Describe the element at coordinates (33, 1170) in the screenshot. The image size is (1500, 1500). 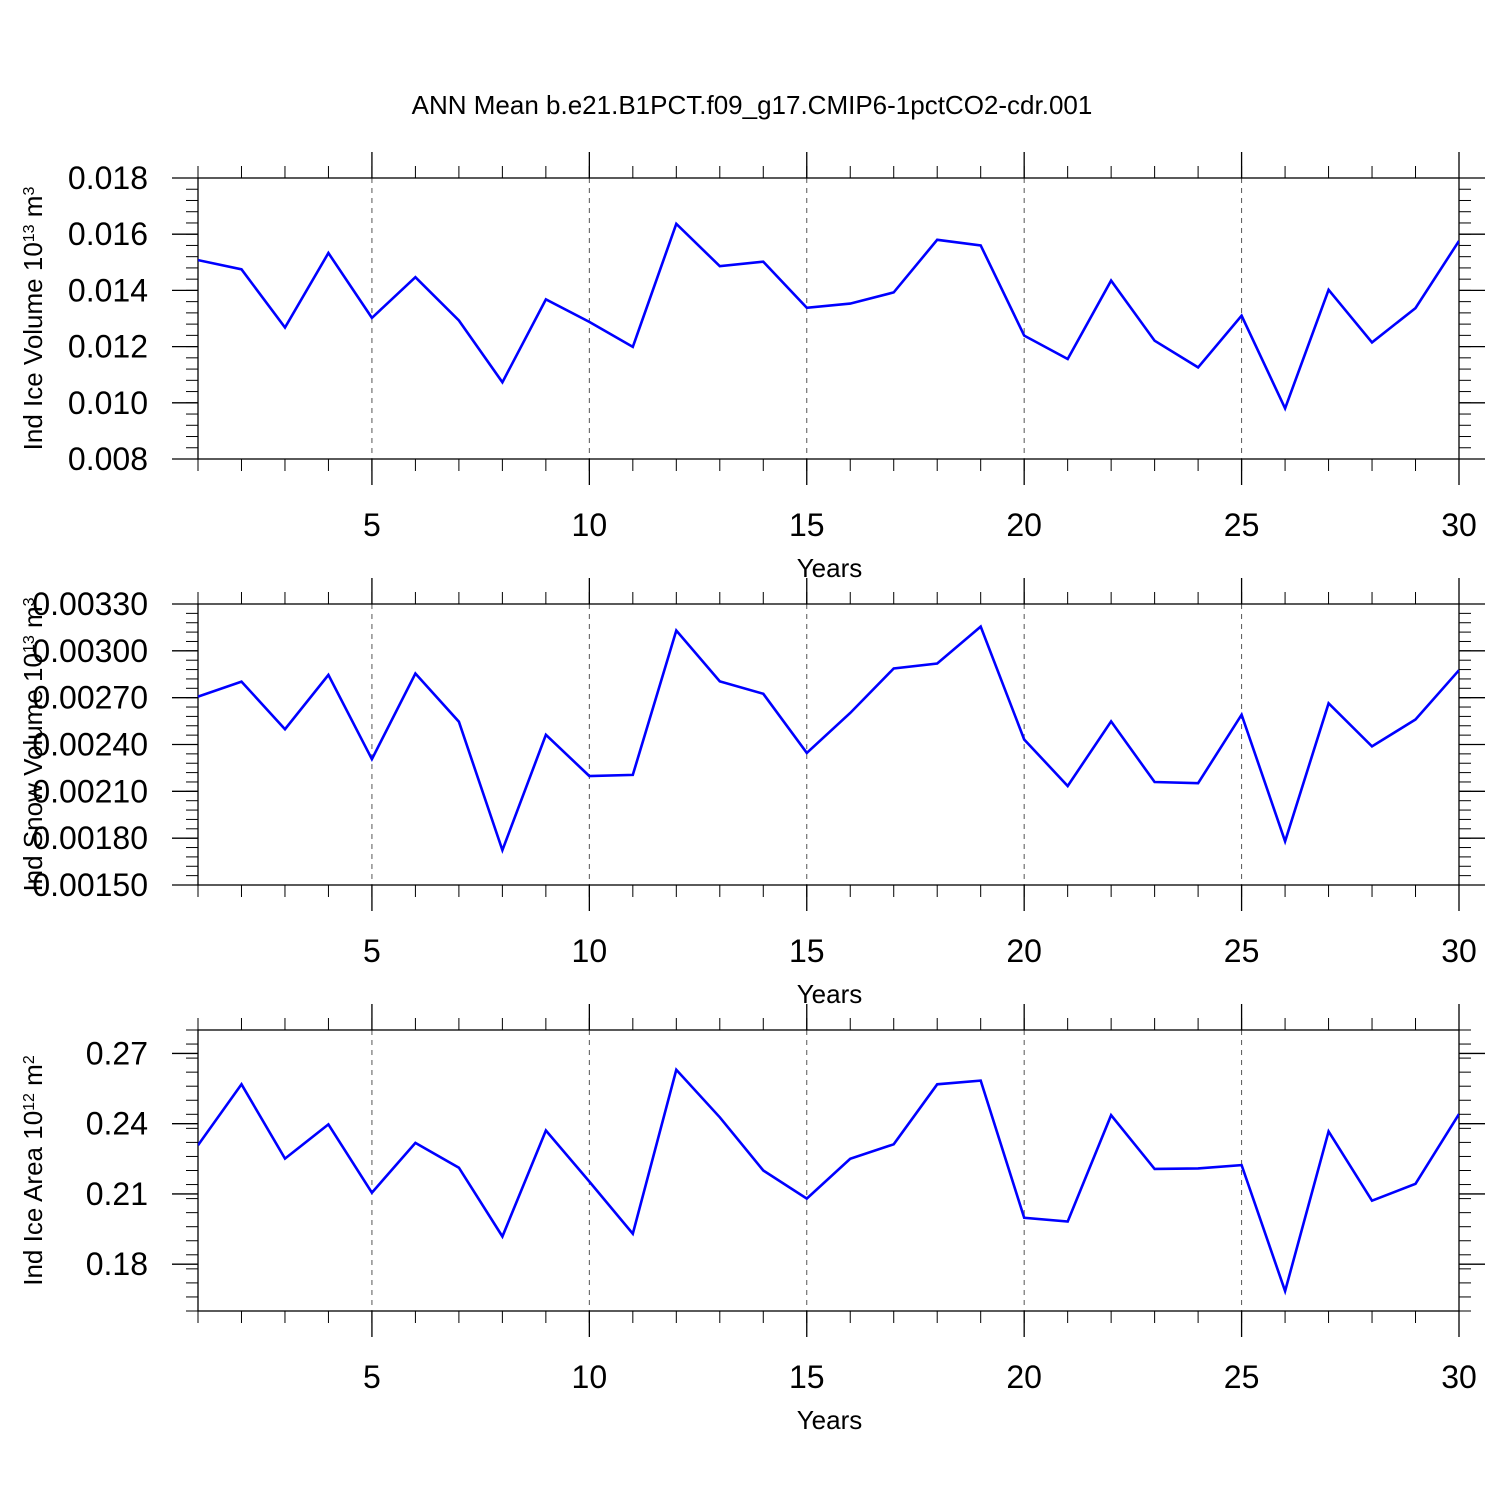
I see `y-axis-label: Ind Ice Area 1012 m2` at that location.